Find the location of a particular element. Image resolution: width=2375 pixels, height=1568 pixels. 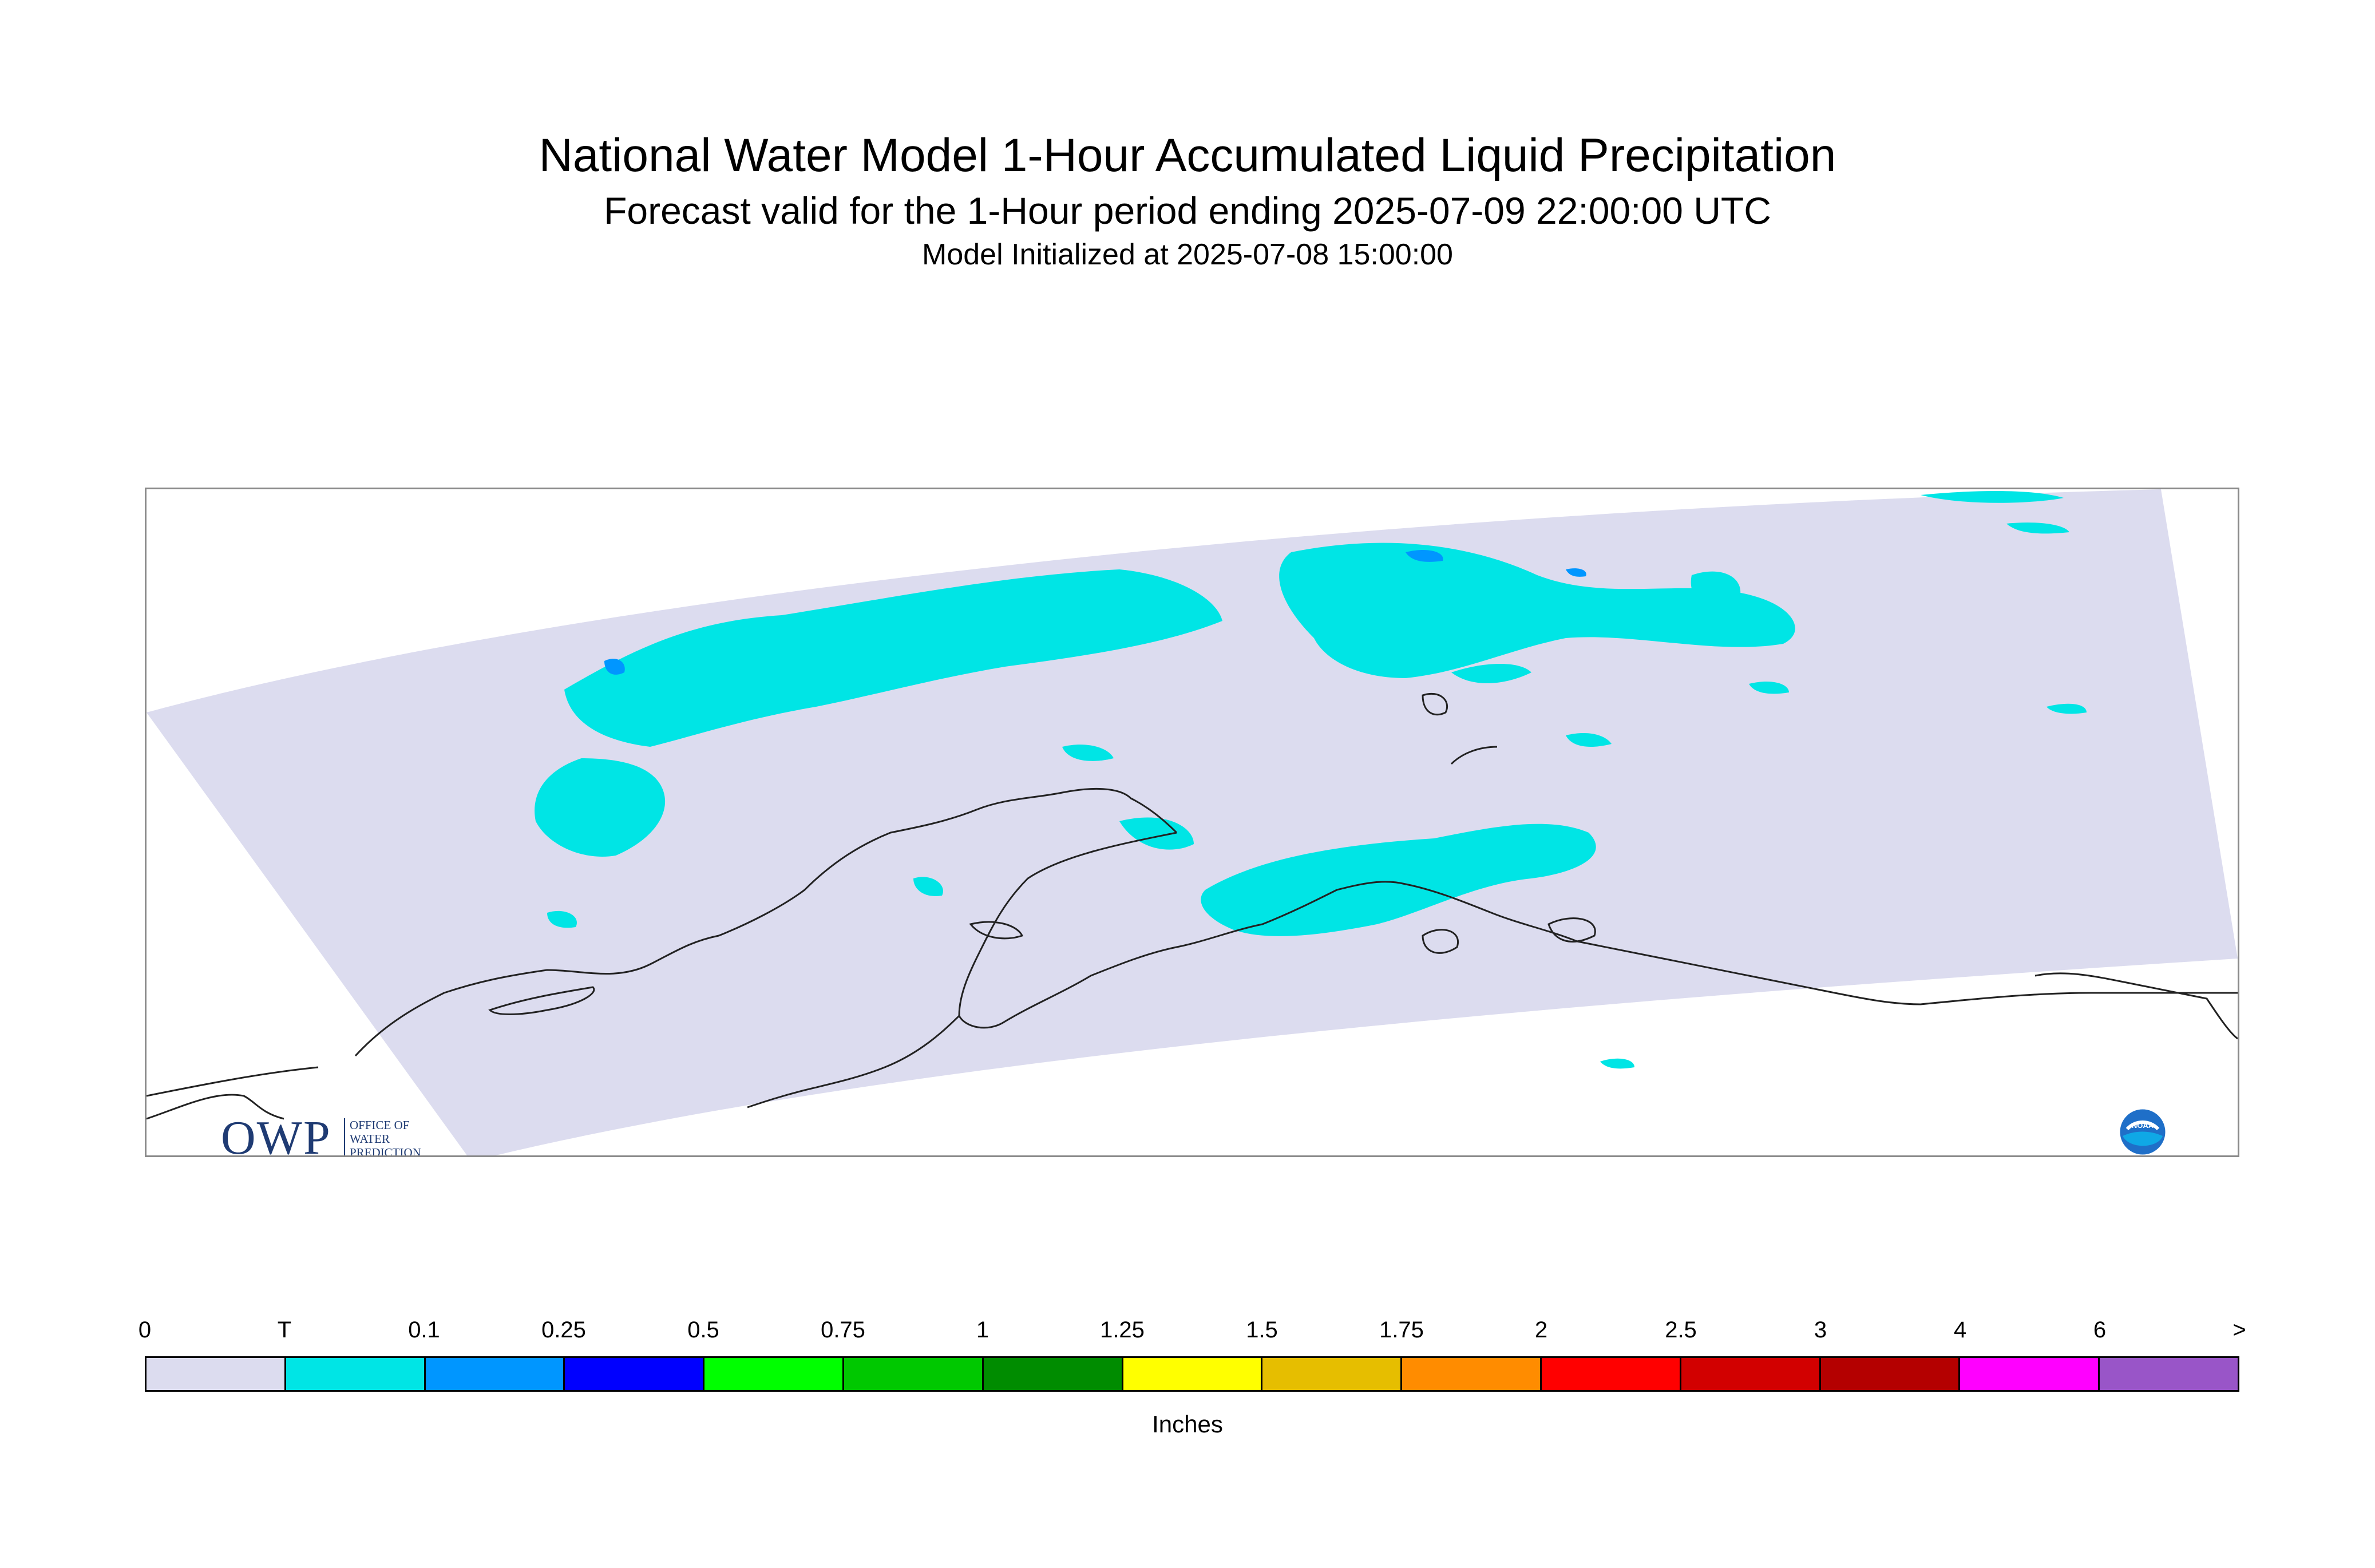

legend-unit: Inches is located at coordinates (1187, 1424).